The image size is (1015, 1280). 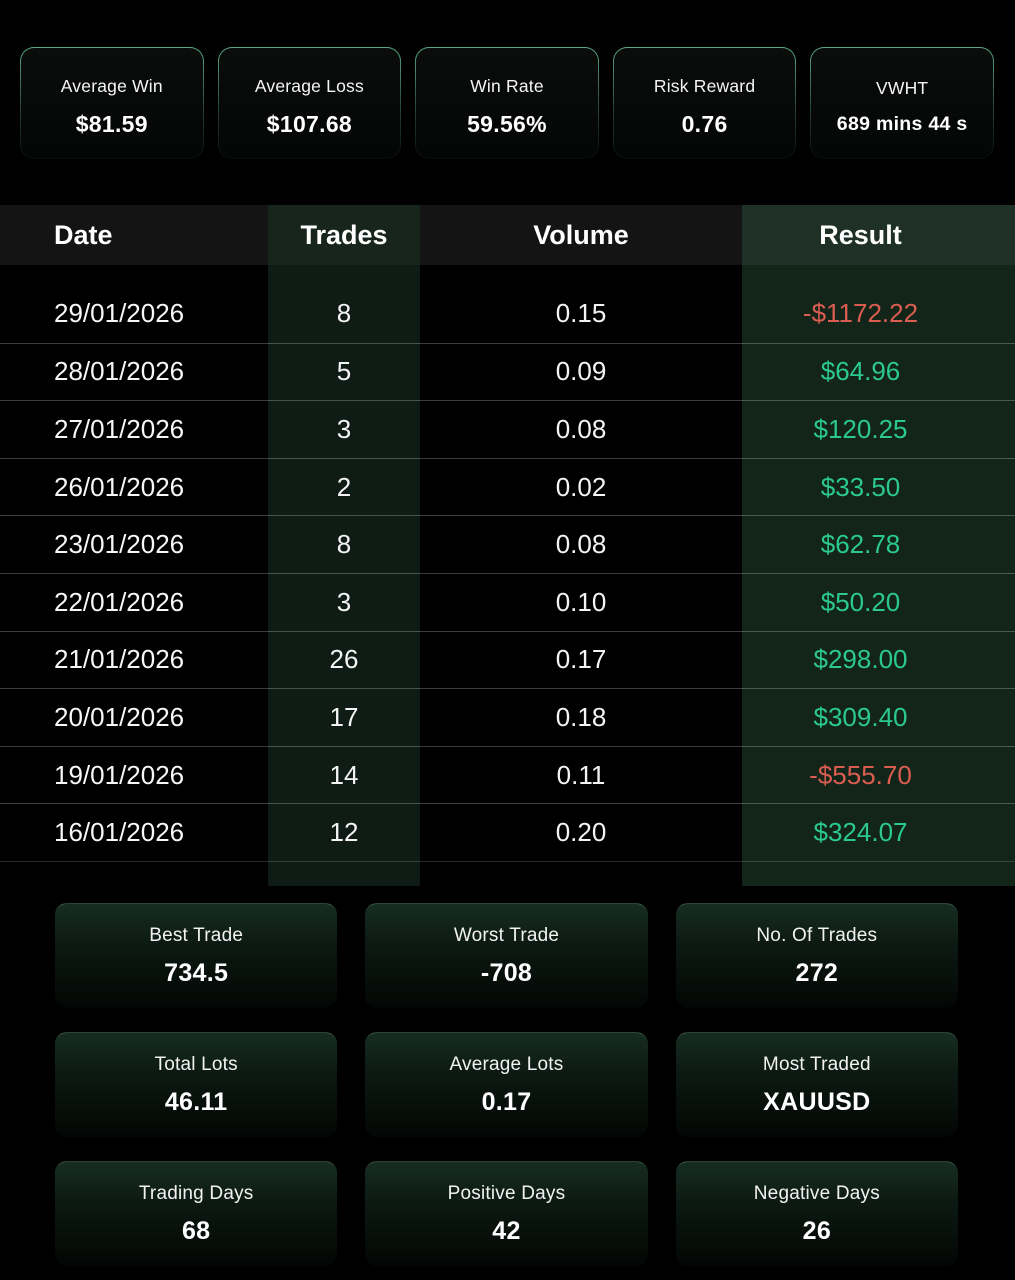 I want to click on table-row: 22/01/2026 3 0.10 $50.20, so click(x=507, y=601).